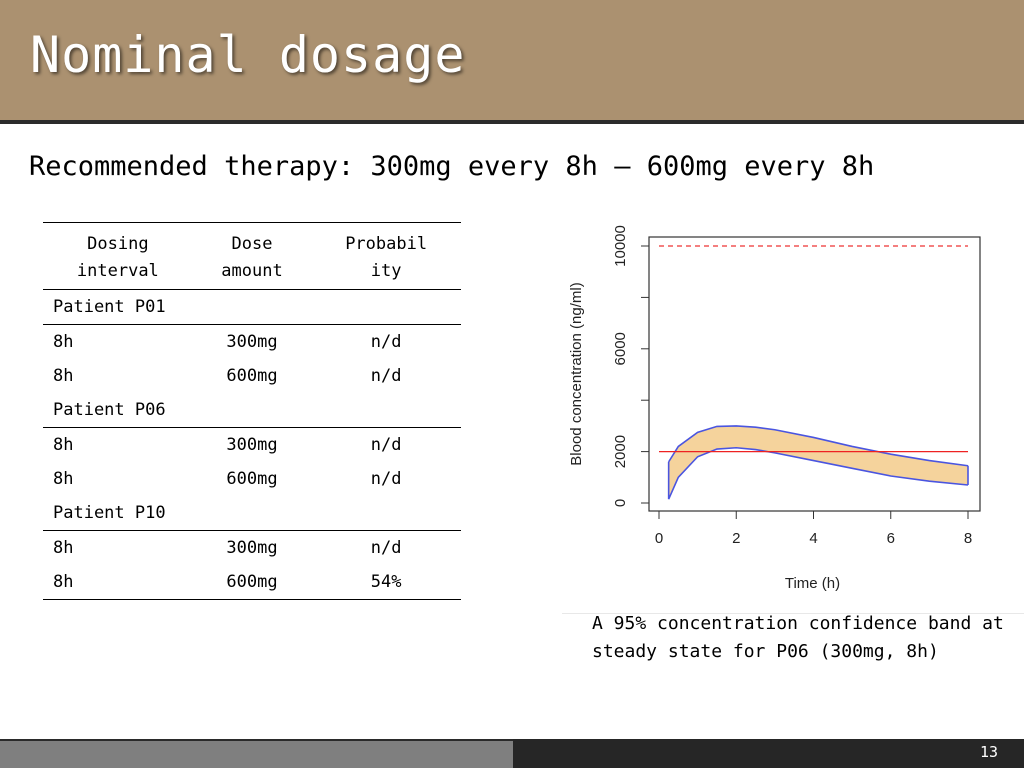  I want to click on table-header-row: Dosing interval Dose amount Probabil ity, so click(252, 256).